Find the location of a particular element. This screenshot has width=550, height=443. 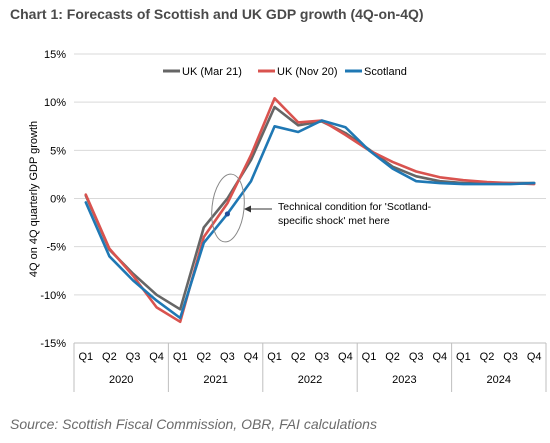

legend: UK (Mar 21) UK (Nov 20) Scotland is located at coordinates (285, 72).